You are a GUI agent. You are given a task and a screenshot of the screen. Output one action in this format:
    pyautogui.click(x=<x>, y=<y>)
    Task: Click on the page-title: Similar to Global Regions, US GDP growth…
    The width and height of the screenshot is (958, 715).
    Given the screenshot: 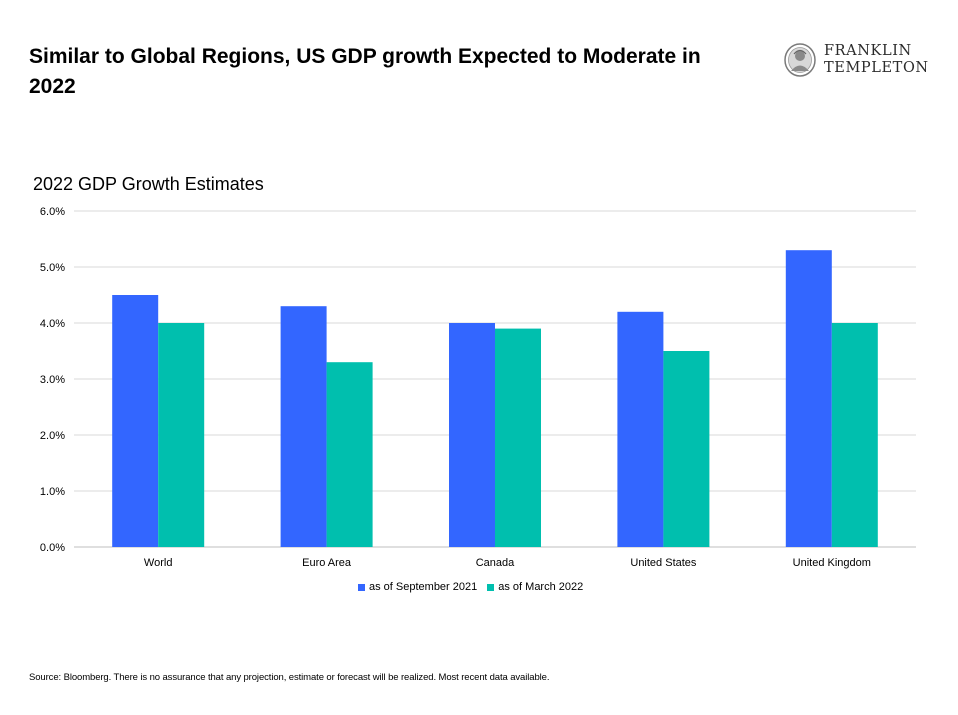 What is the action you would take?
    pyautogui.click(x=365, y=71)
    